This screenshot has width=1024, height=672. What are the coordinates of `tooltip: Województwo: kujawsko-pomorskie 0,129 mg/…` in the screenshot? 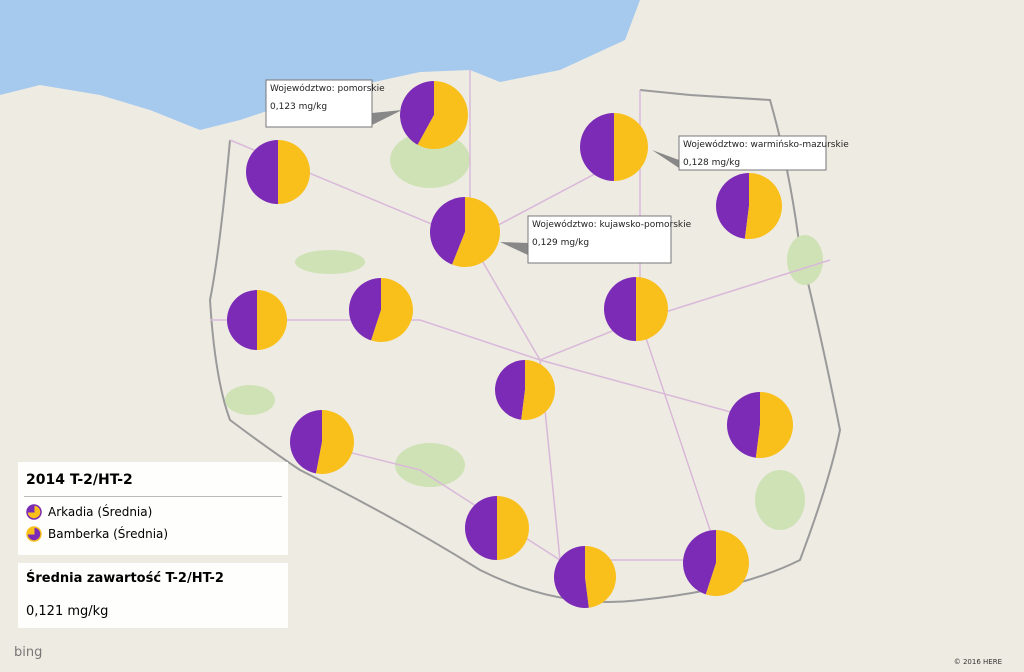 It's located at (596, 239).